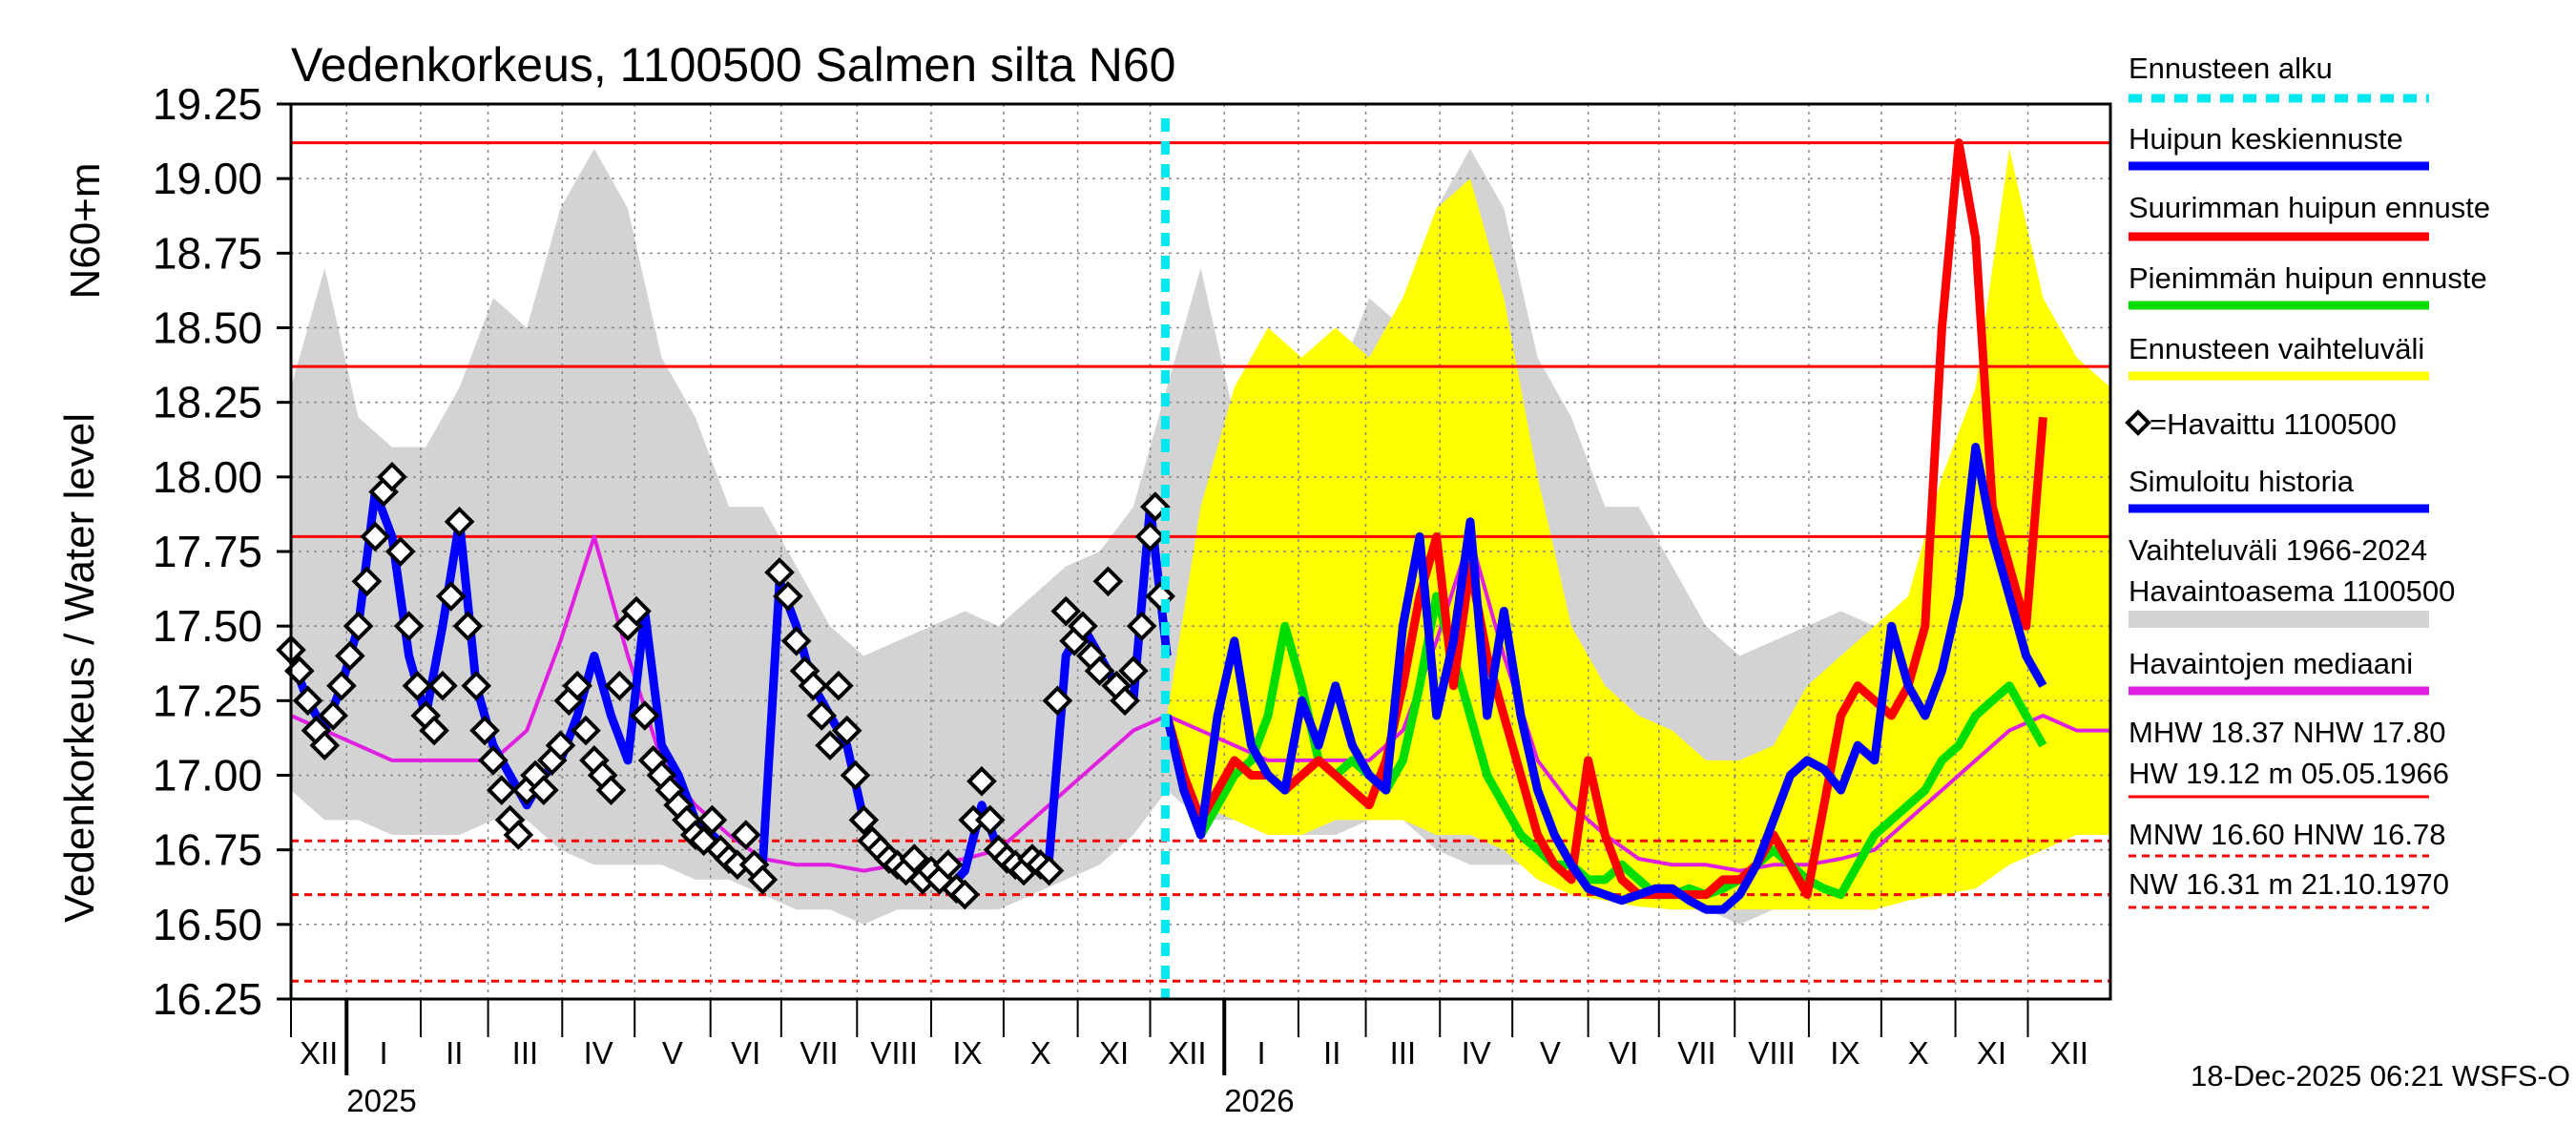  What do you see at coordinates (2289, 884) in the screenshot?
I see `stats-line-4: NW 16.31 m 21.10.1970` at bounding box center [2289, 884].